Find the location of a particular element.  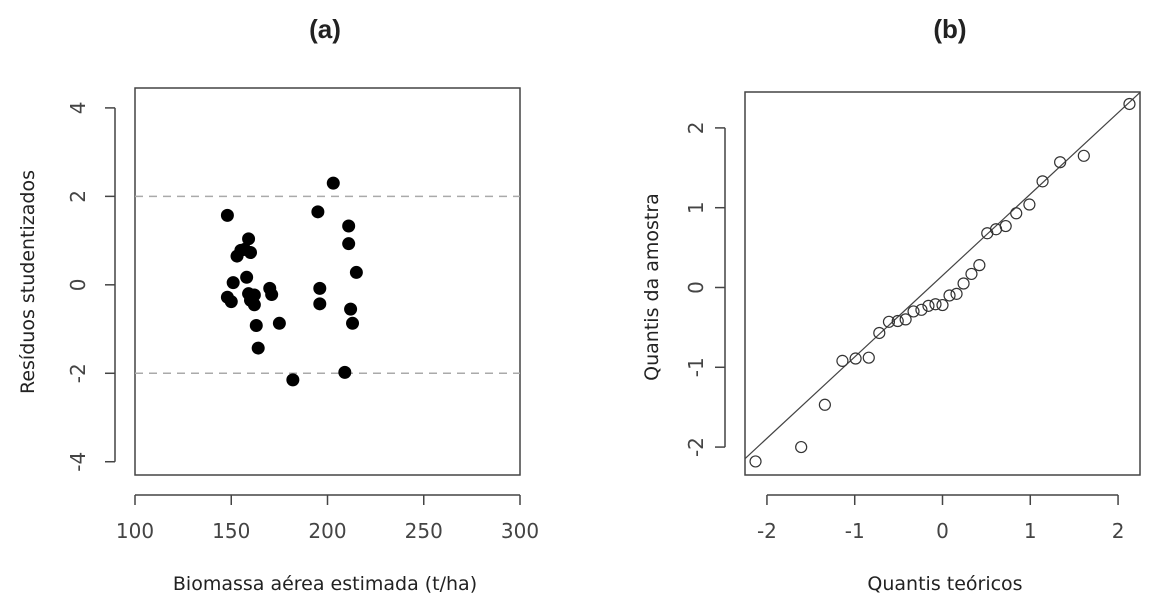

panel-a-x-tick-label: 100 is located at coordinates (135, 531).